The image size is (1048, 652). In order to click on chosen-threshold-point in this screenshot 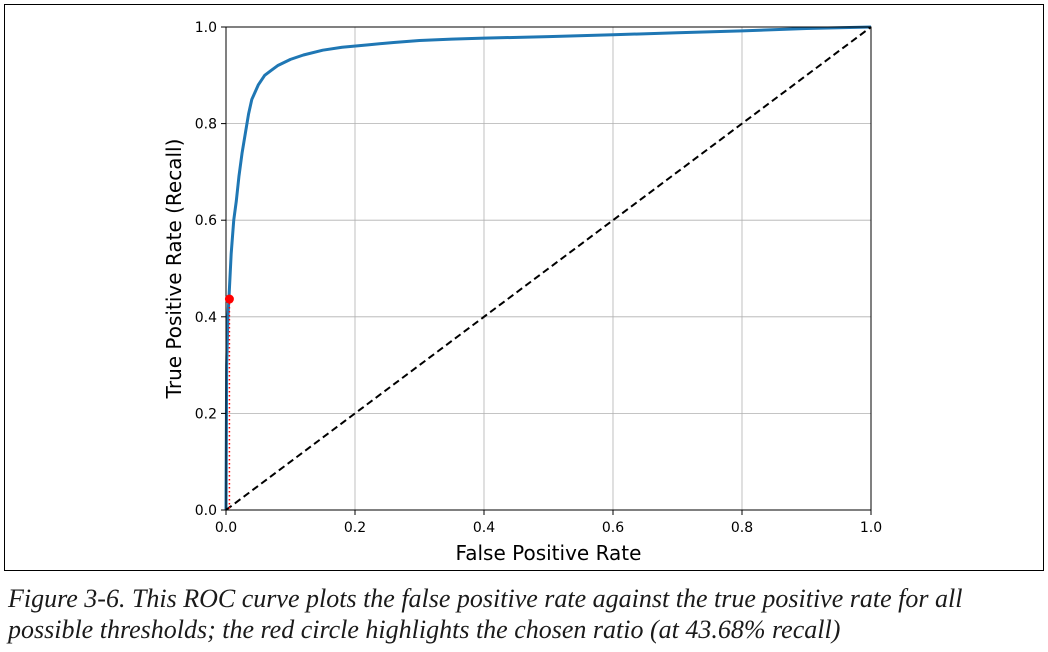, I will do `click(229, 299)`.